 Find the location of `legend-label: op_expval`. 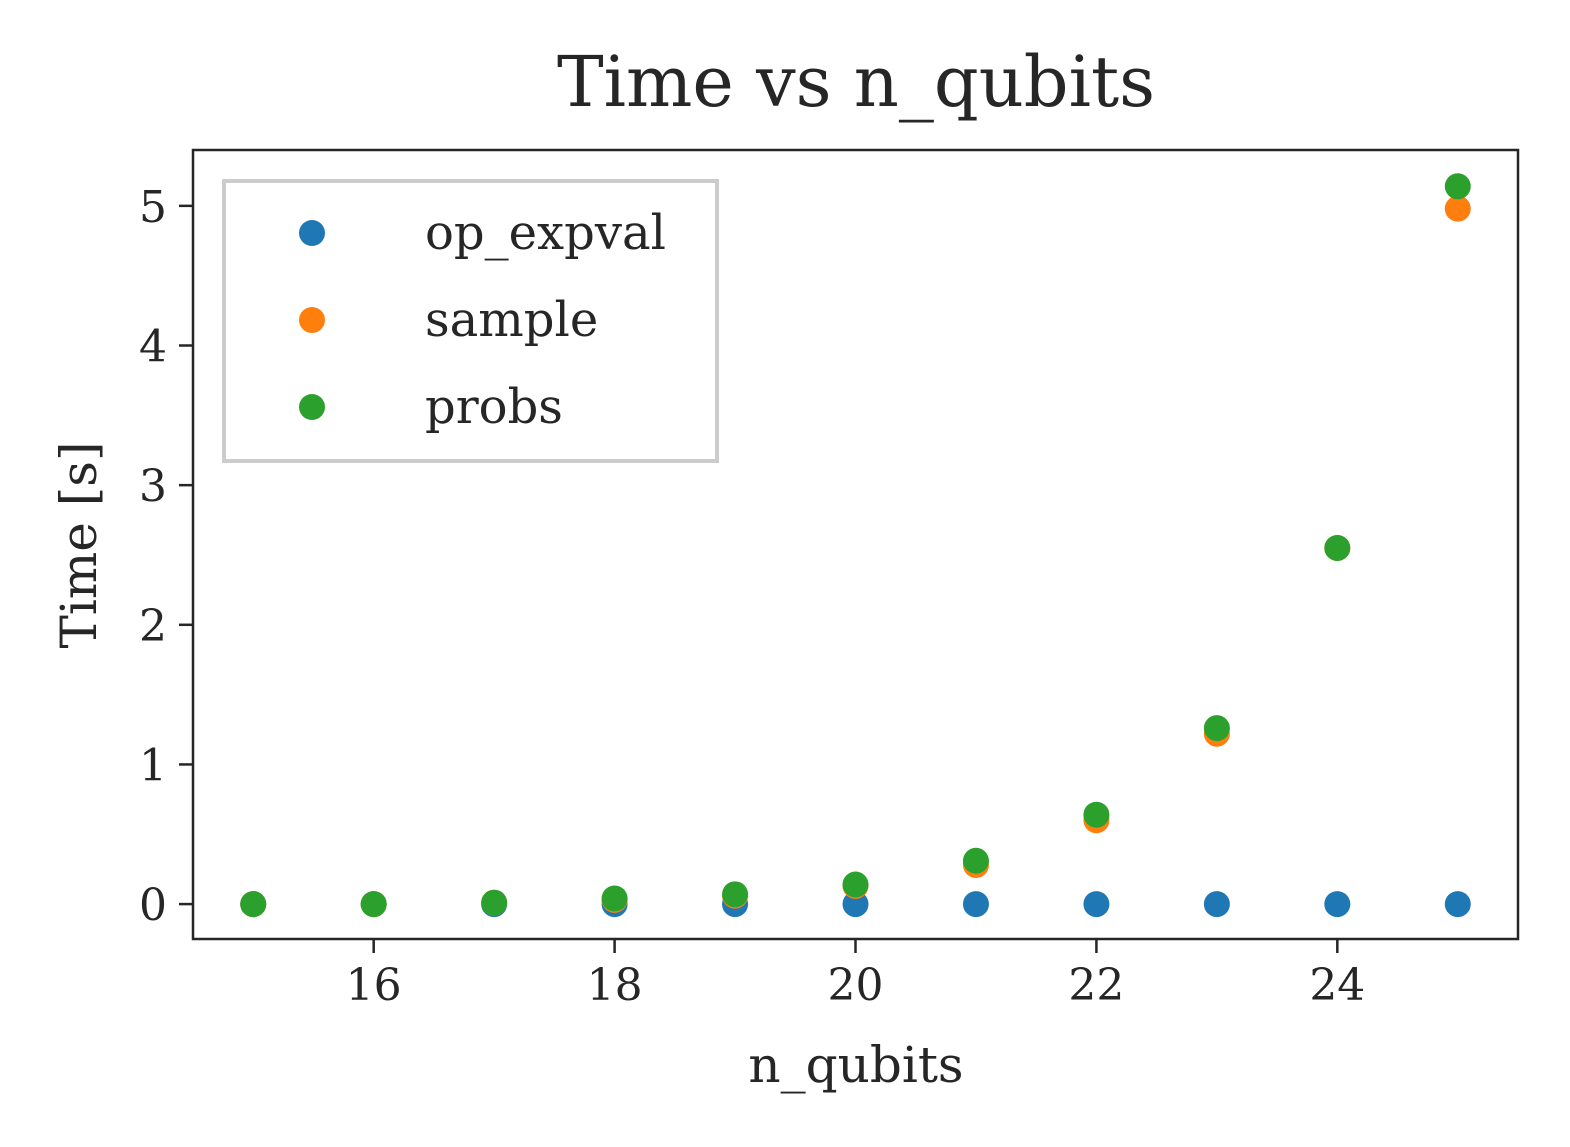

legend-label: op_expval is located at coordinates (545, 233).